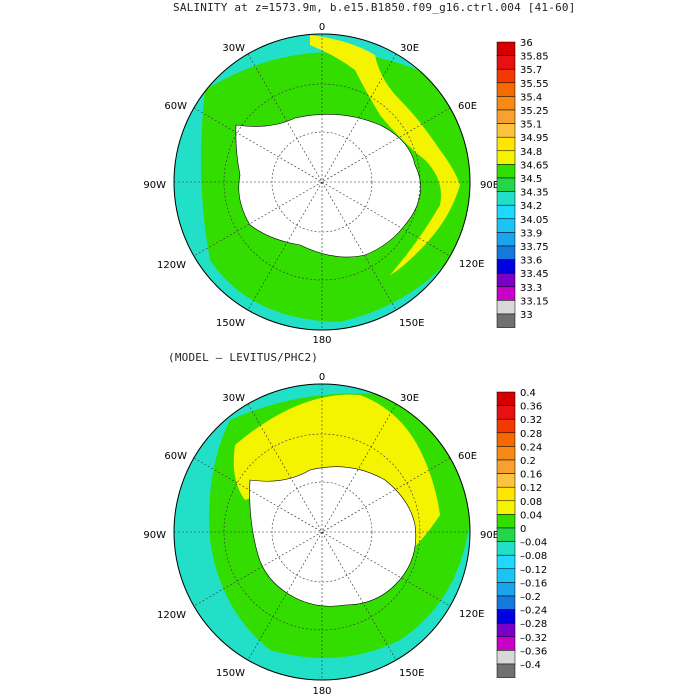 This screenshot has height=700, width=700. I want to click on colorbar-label: –0.24, so click(533, 611).